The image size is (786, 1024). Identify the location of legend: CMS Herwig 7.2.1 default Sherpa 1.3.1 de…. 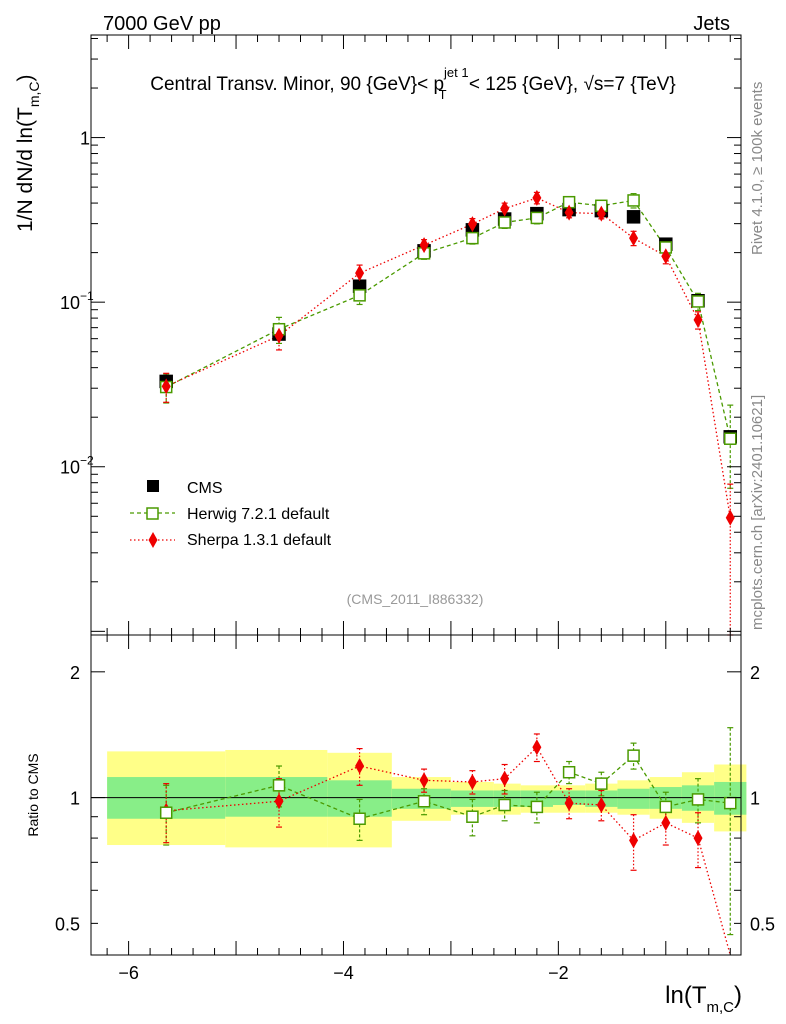
(231, 514).